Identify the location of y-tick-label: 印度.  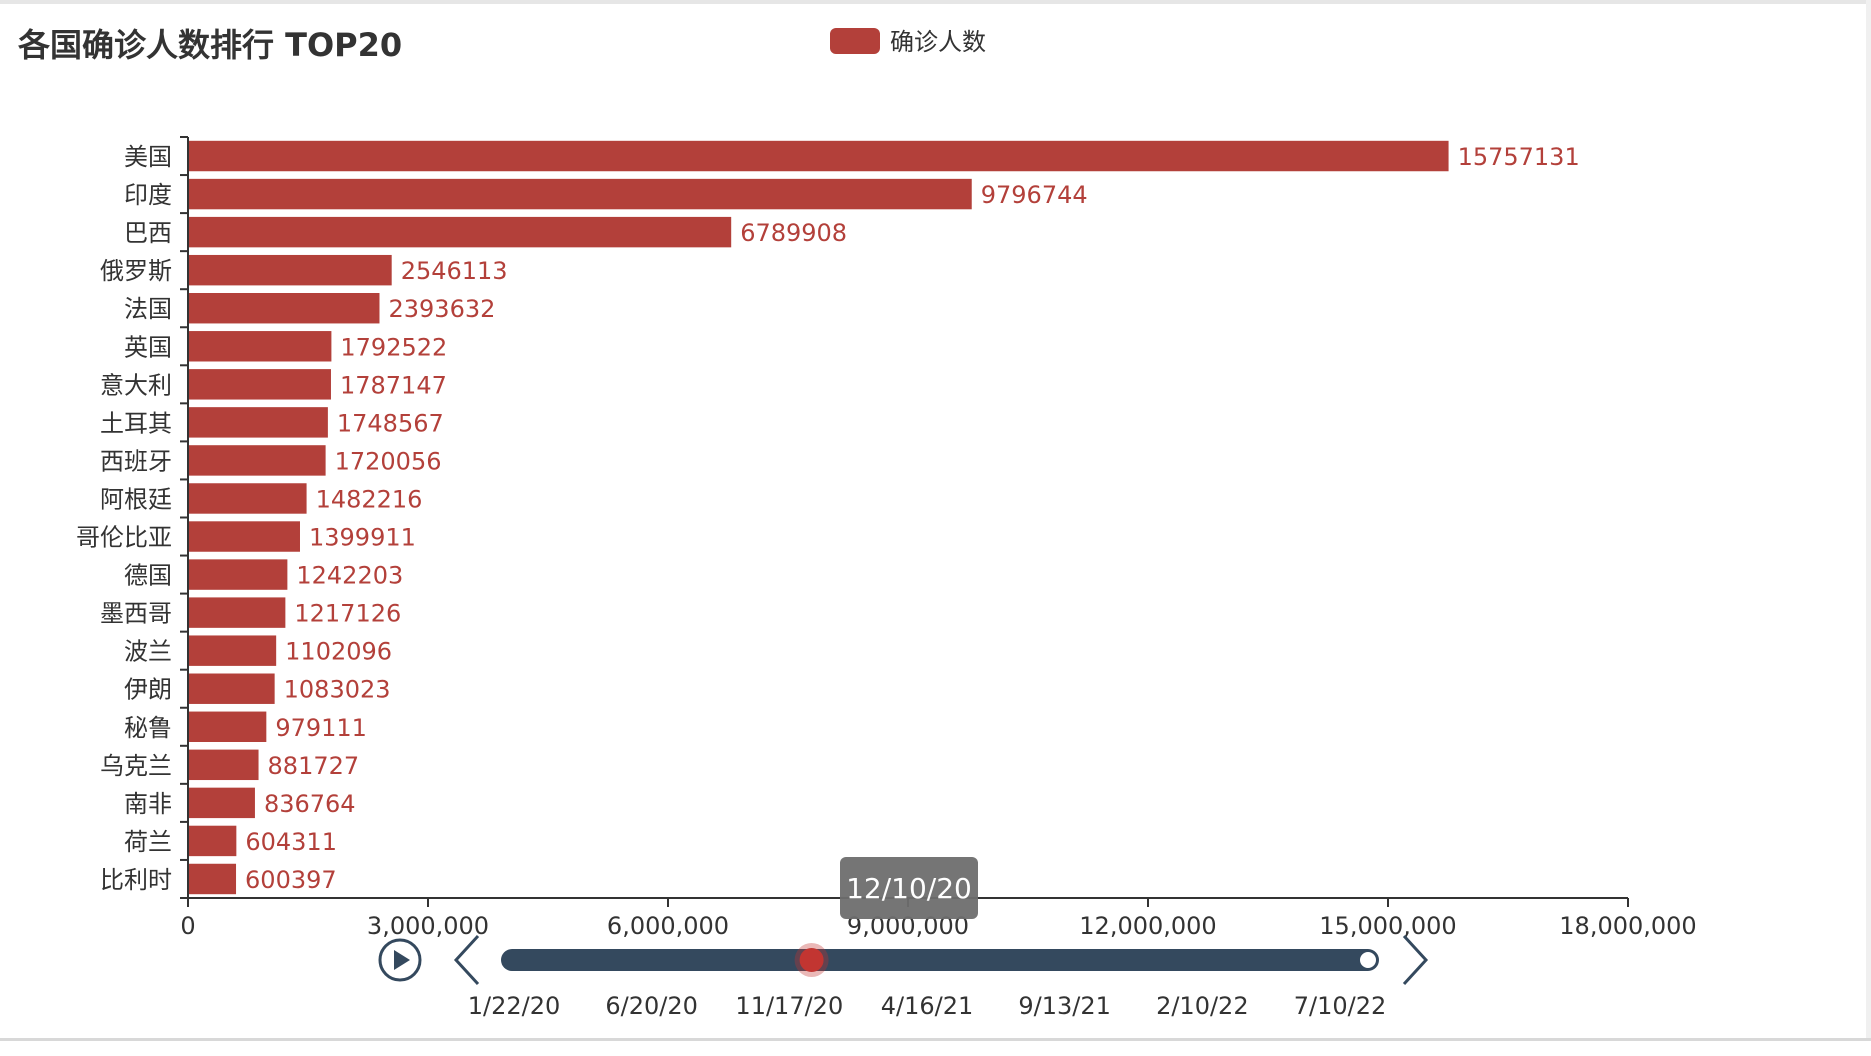
(148, 195).